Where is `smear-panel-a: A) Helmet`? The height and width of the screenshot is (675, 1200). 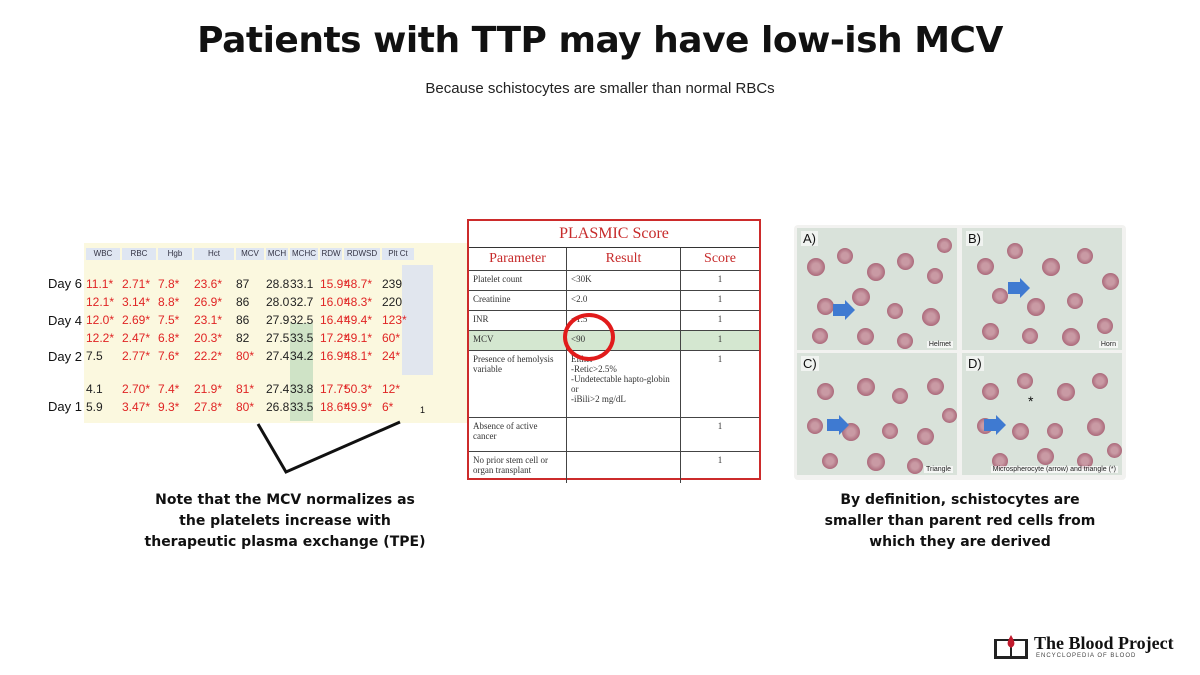
smear-panel-a: A) Helmet is located at coordinates (877, 289).